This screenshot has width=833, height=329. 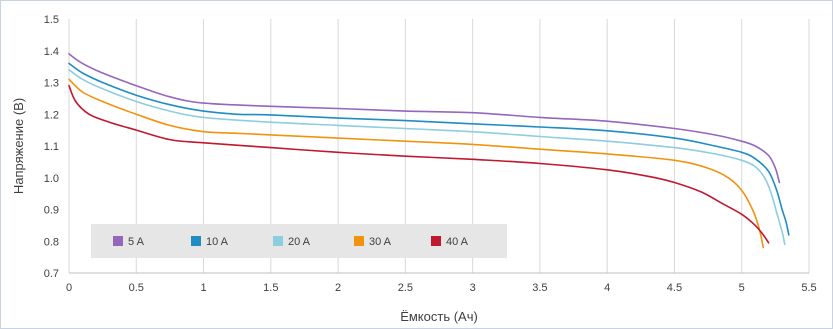 I want to click on y-tick-label: 1.0, so click(x=51, y=179).